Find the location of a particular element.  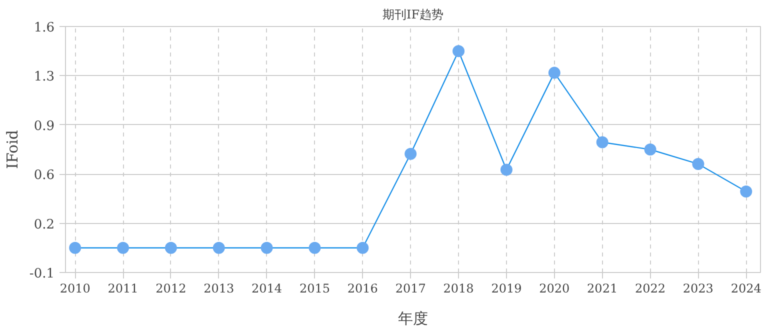

y-tick-label: 0.9 is located at coordinates (44, 126).